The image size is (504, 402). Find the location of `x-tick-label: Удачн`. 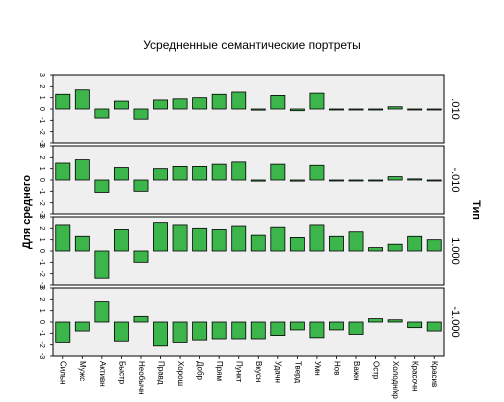

x-tick-label: Удачн is located at coordinates (278, 372).